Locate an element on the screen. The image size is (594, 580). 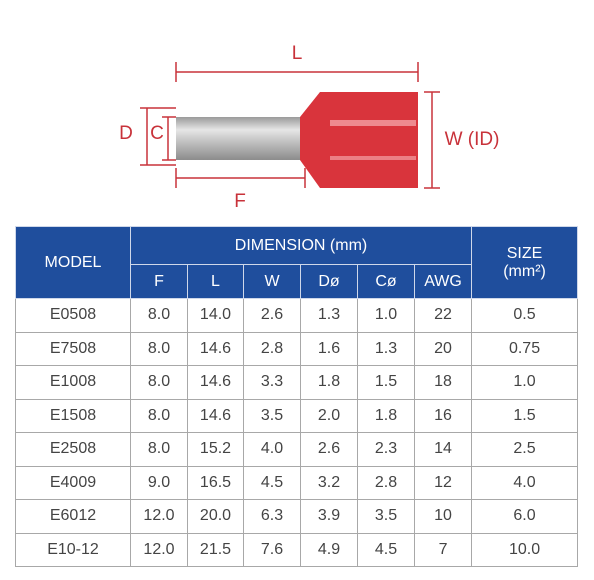
subheader-row: F L W Dø Cø AWG is located at coordinates (297, 281).